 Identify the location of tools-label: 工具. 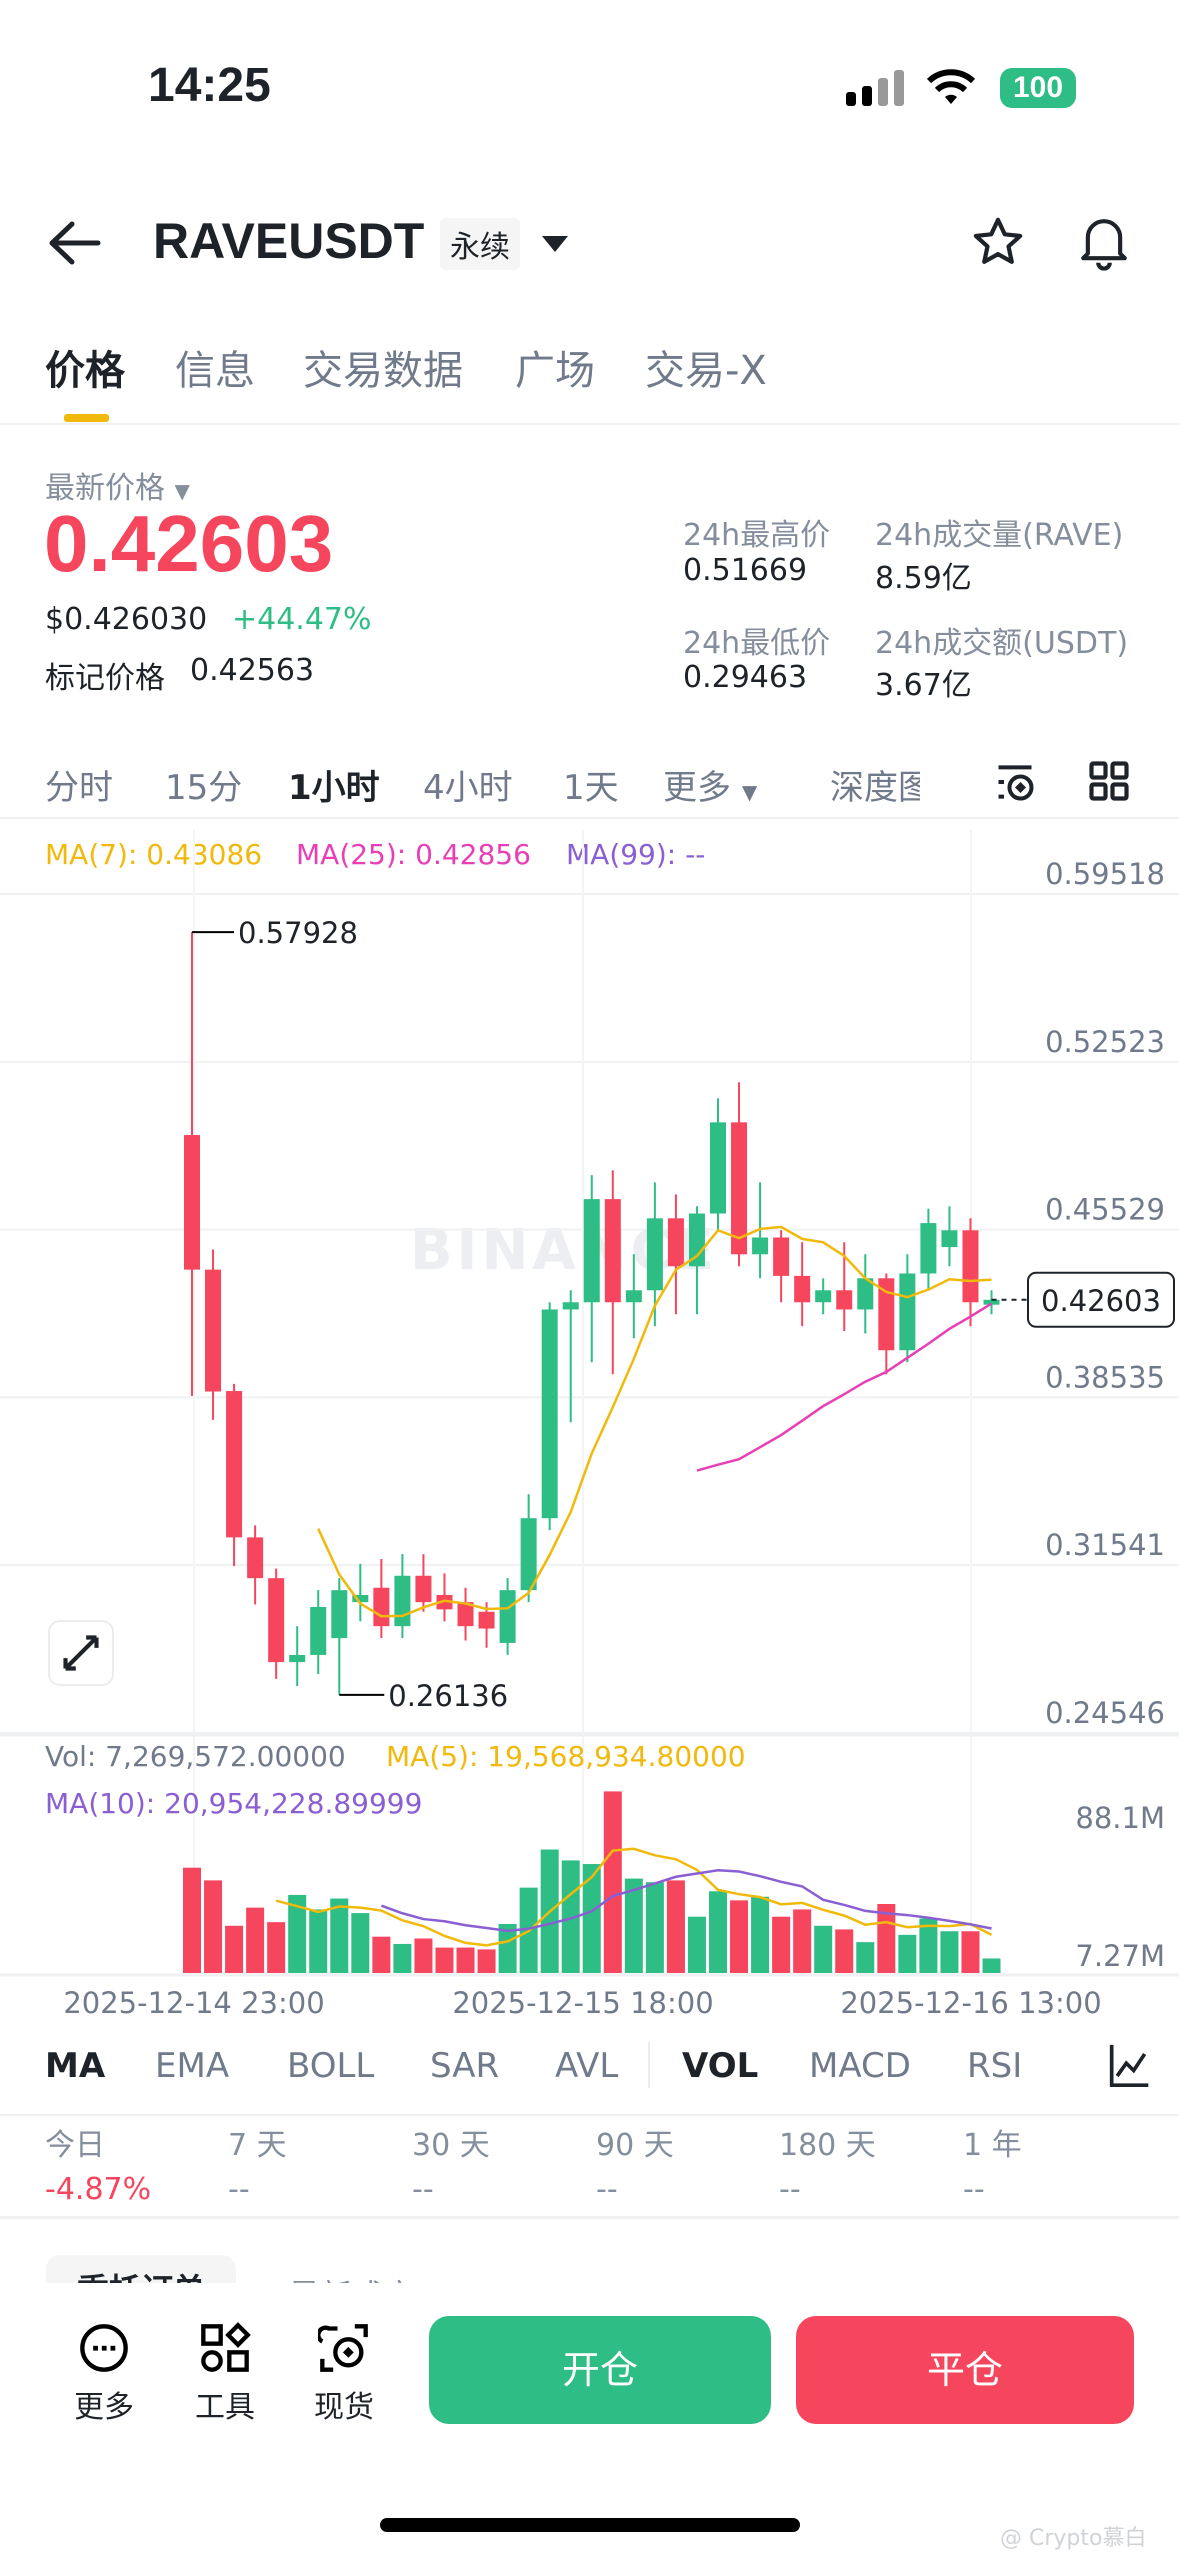
(225, 2407).